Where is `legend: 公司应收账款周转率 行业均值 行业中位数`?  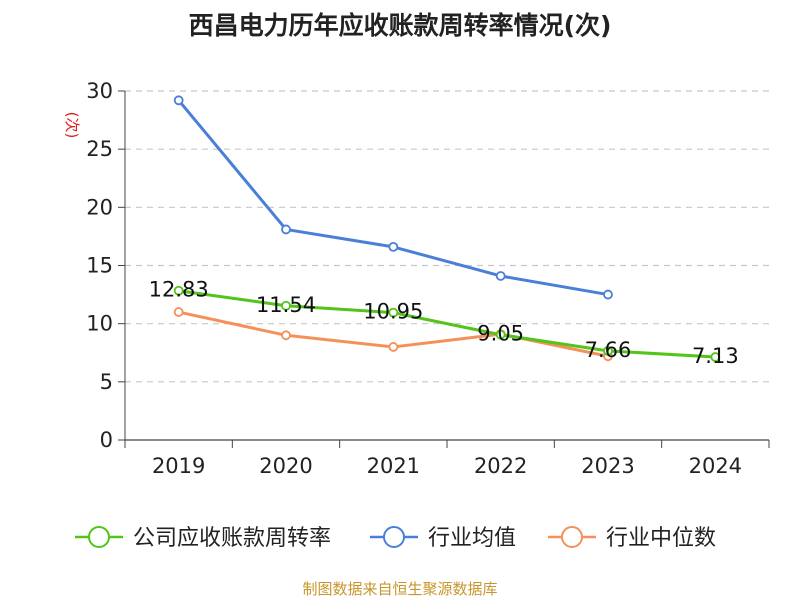 legend: 公司应收账款周转率 行业均值 行业中位数 is located at coordinates (395, 538).